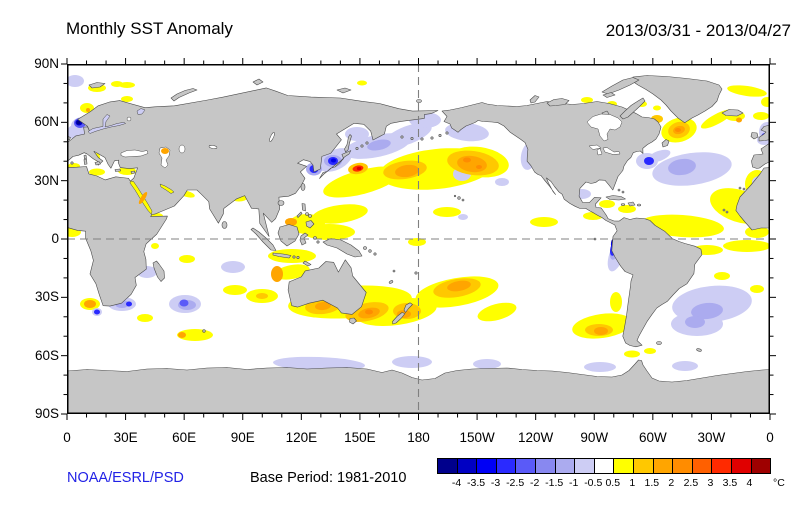  I want to click on red-sea-warm-anomaly, so click(143, 198).